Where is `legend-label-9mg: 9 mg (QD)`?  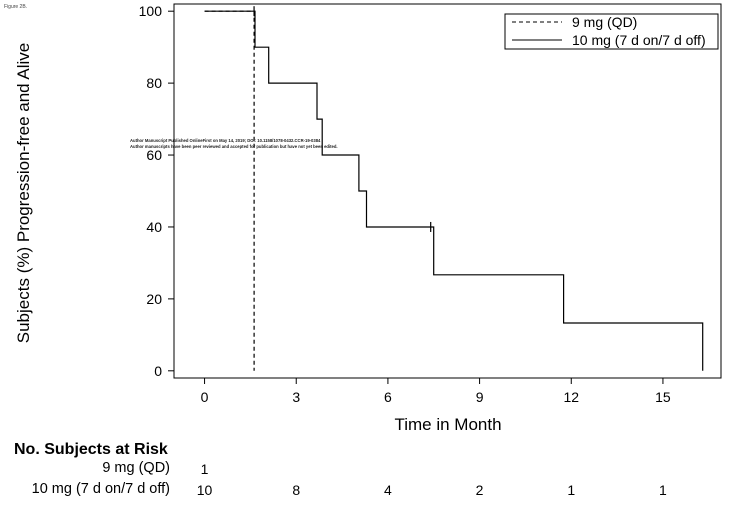 legend-label-9mg: 9 mg (QD) is located at coordinates (604, 22).